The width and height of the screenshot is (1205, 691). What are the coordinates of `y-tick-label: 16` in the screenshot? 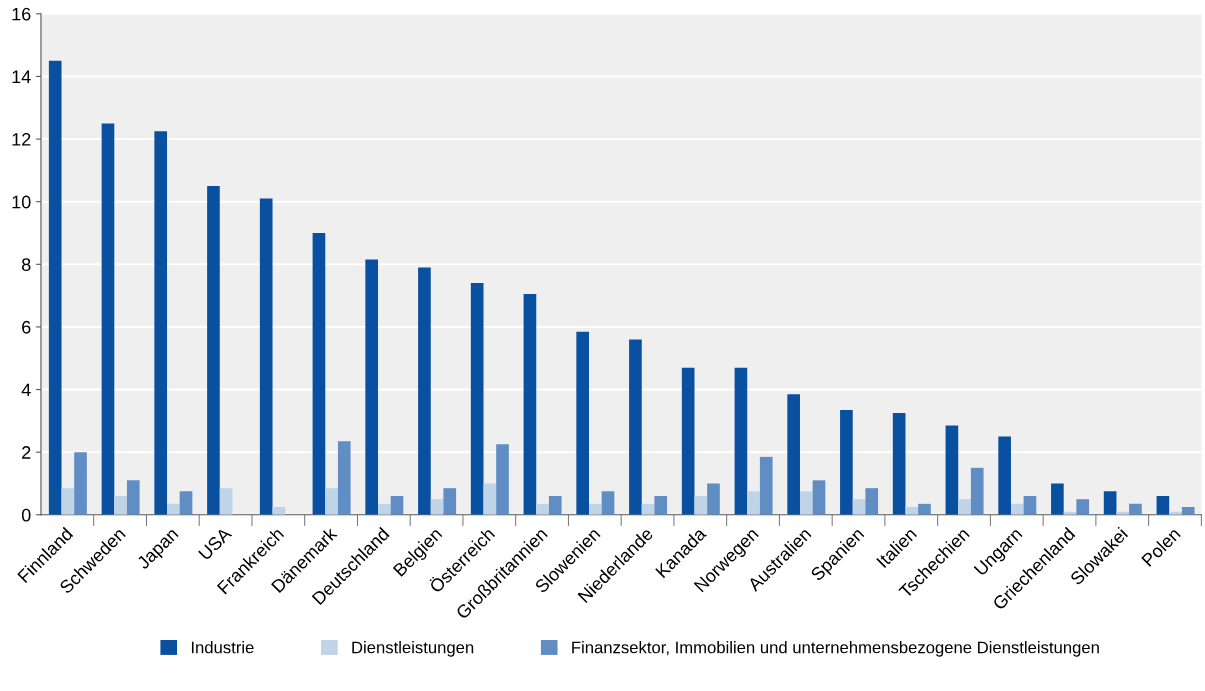 It's located at (21, 14).